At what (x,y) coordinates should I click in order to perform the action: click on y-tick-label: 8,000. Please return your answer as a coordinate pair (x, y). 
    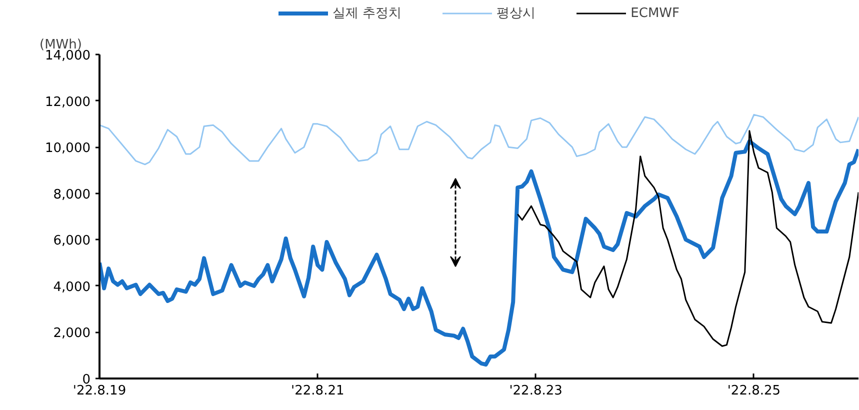
    Looking at the image, I should click on (71, 194).